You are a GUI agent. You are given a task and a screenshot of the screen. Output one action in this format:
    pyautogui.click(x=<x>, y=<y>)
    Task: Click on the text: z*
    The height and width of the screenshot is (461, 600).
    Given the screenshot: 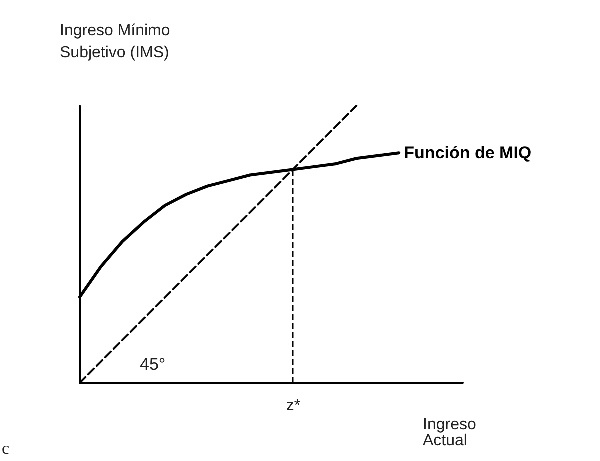 What is the action you would take?
    pyautogui.click(x=293, y=406)
    